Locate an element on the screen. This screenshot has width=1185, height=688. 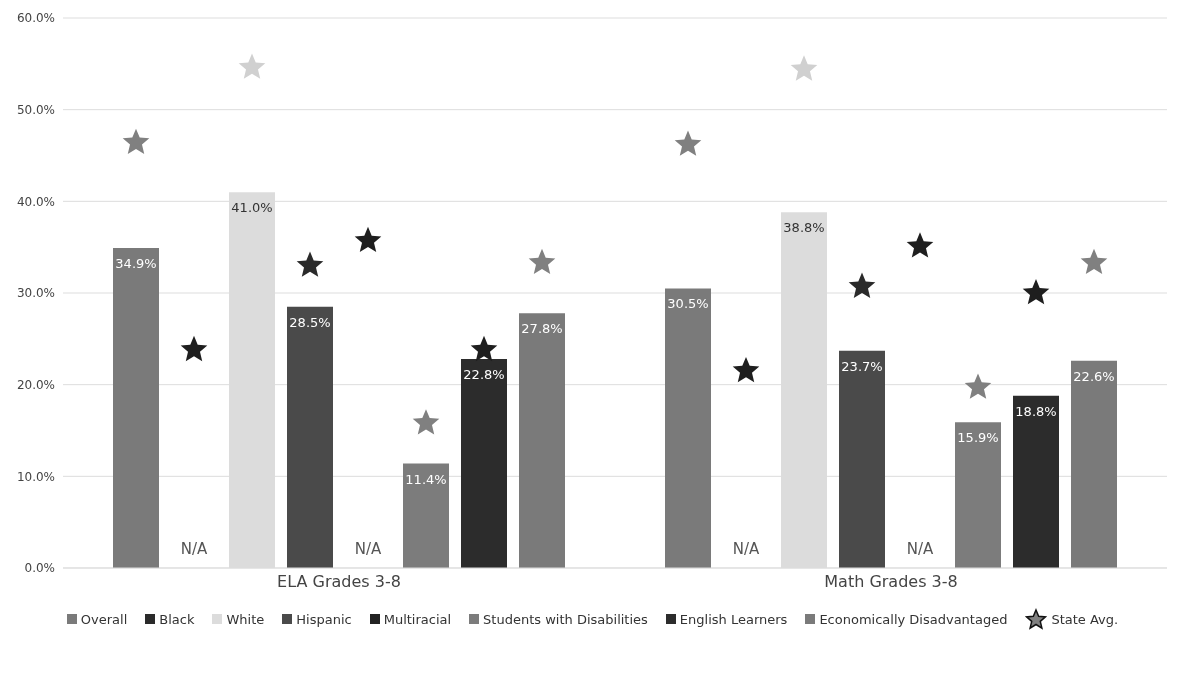
y-tick-label: 50.0% is located at coordinates (35, 109).